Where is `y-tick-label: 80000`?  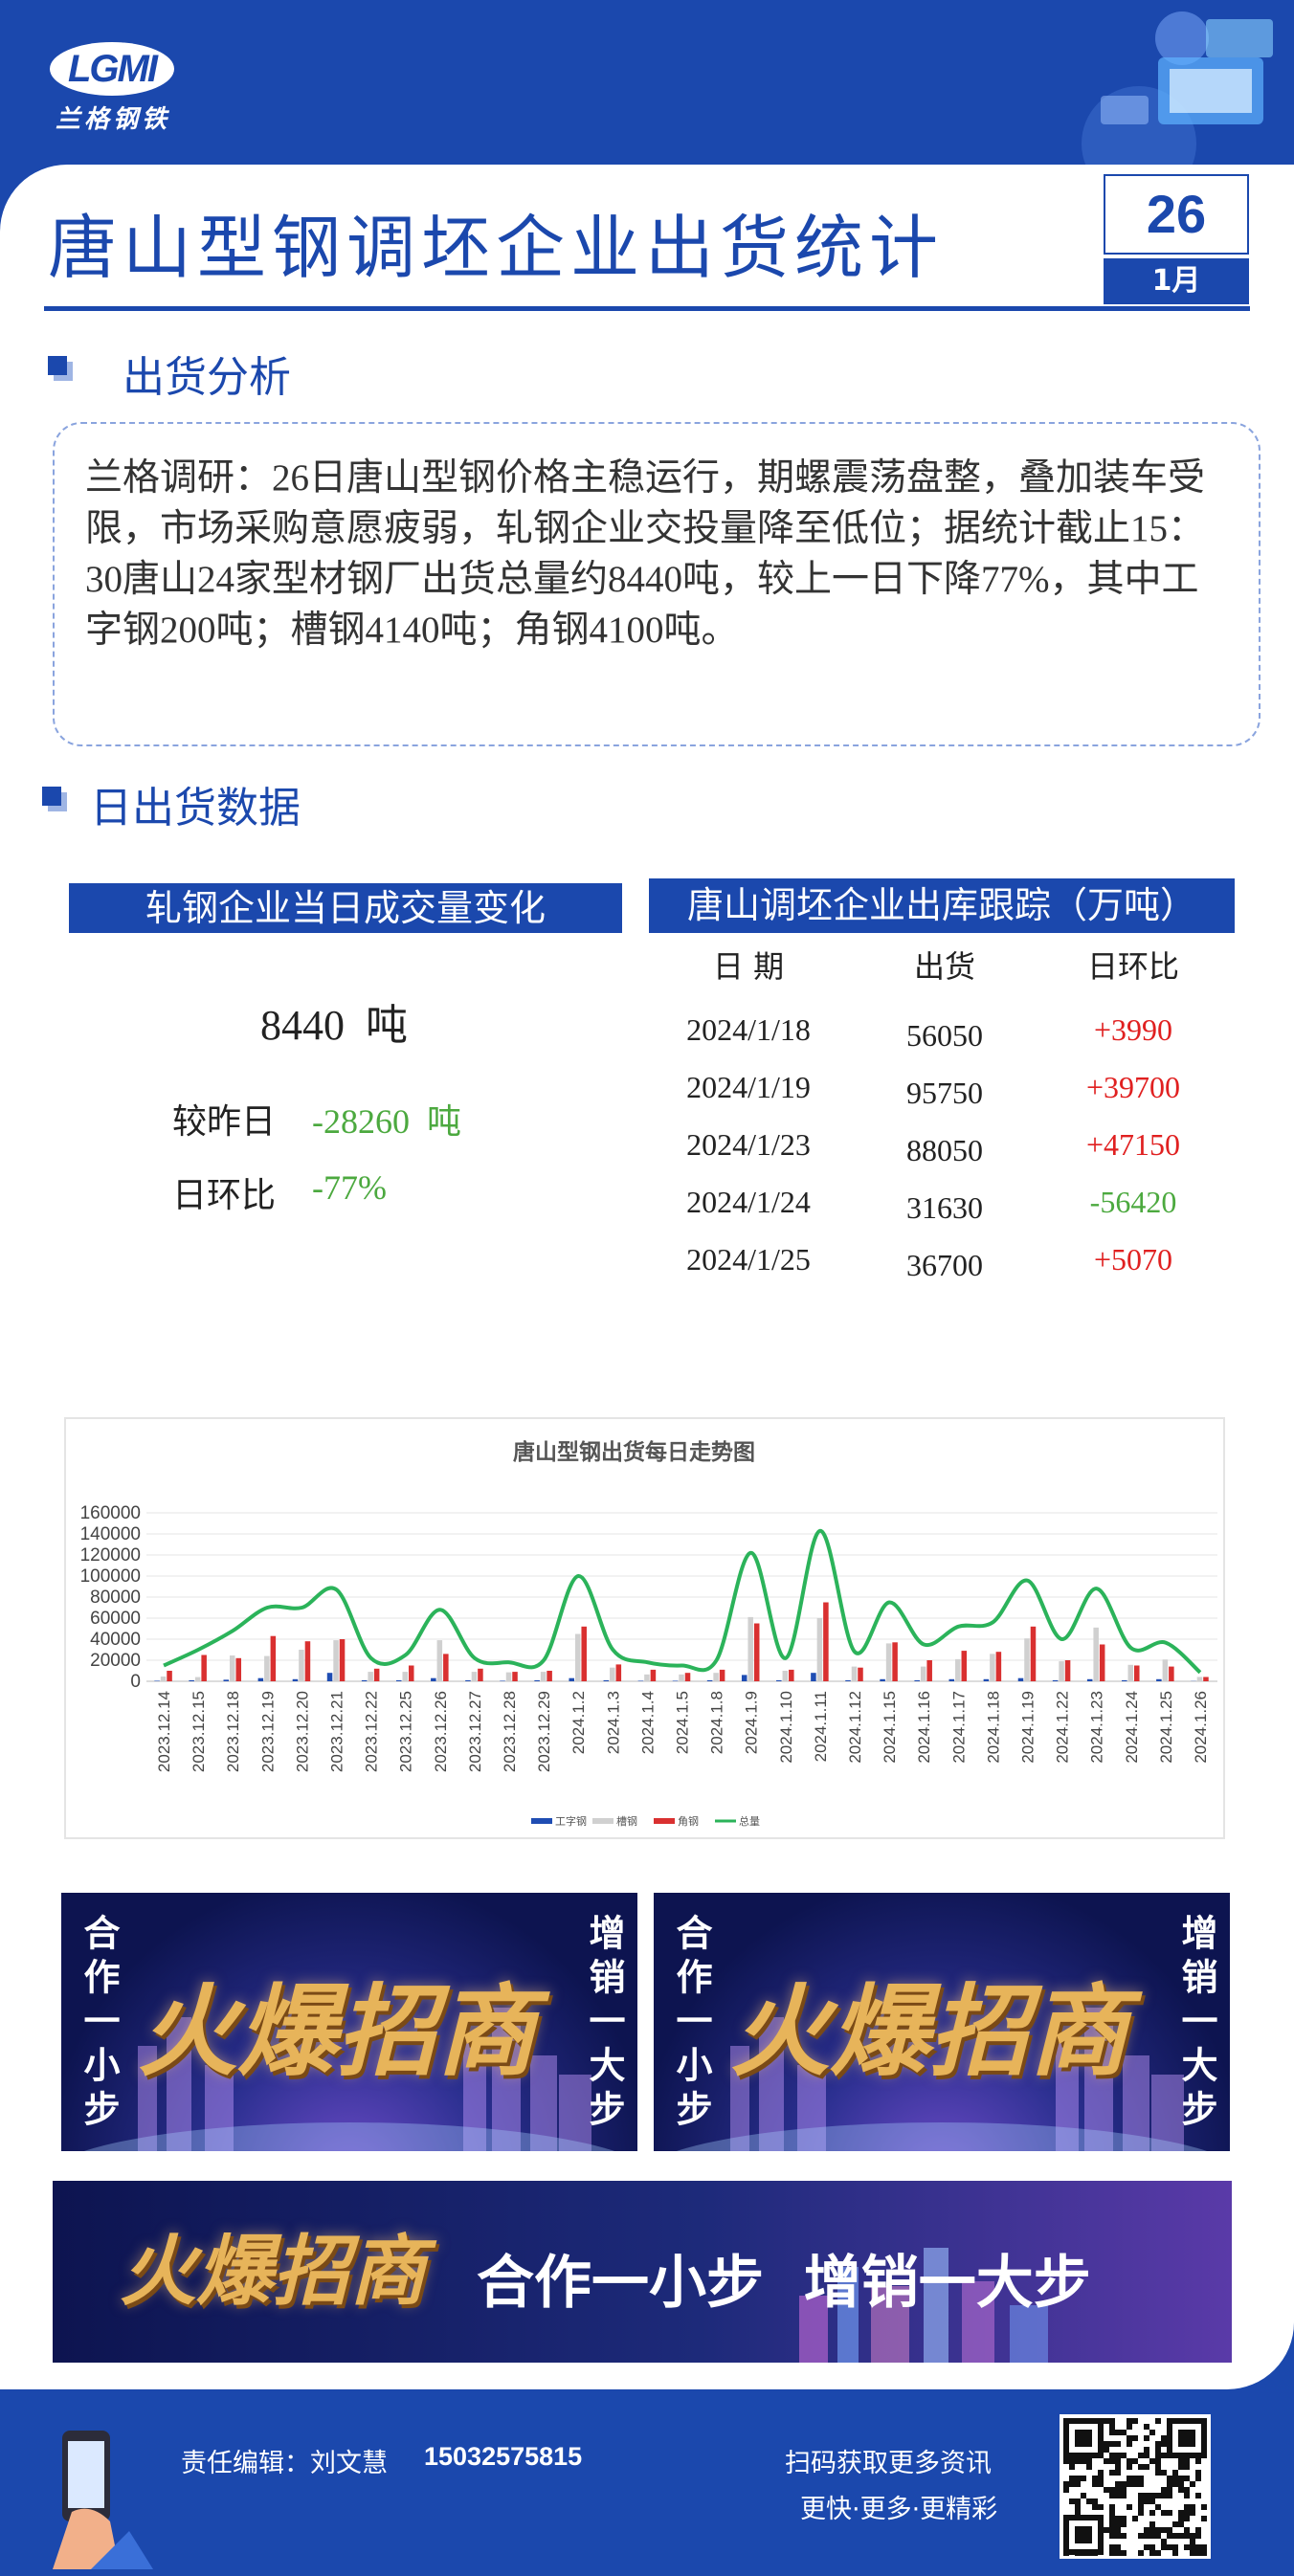 y-tick-label: 80000 is located at coordinates (115, 1598).